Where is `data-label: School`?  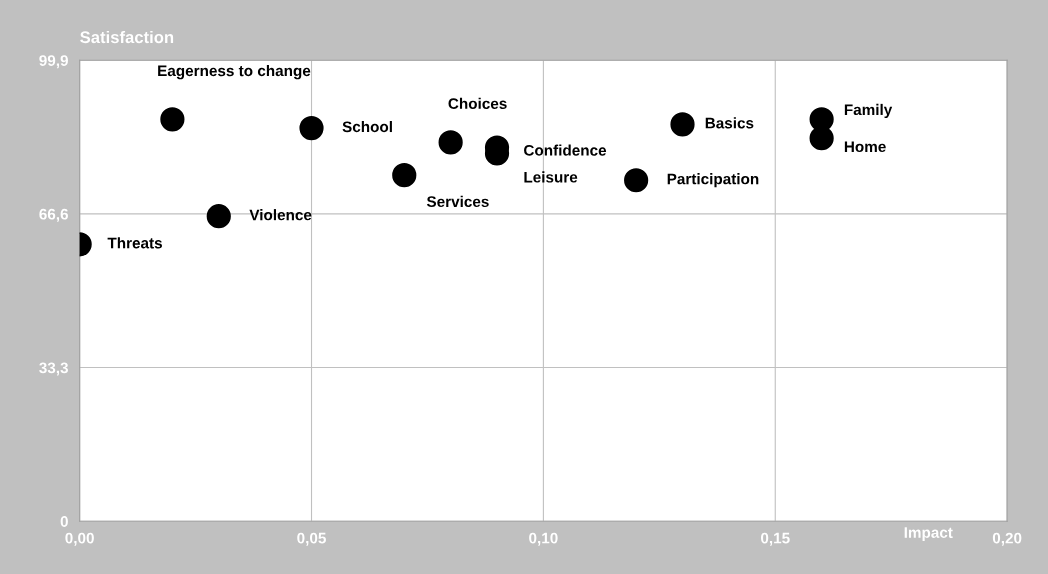 data-label: School is located at coordinates (367, 126).